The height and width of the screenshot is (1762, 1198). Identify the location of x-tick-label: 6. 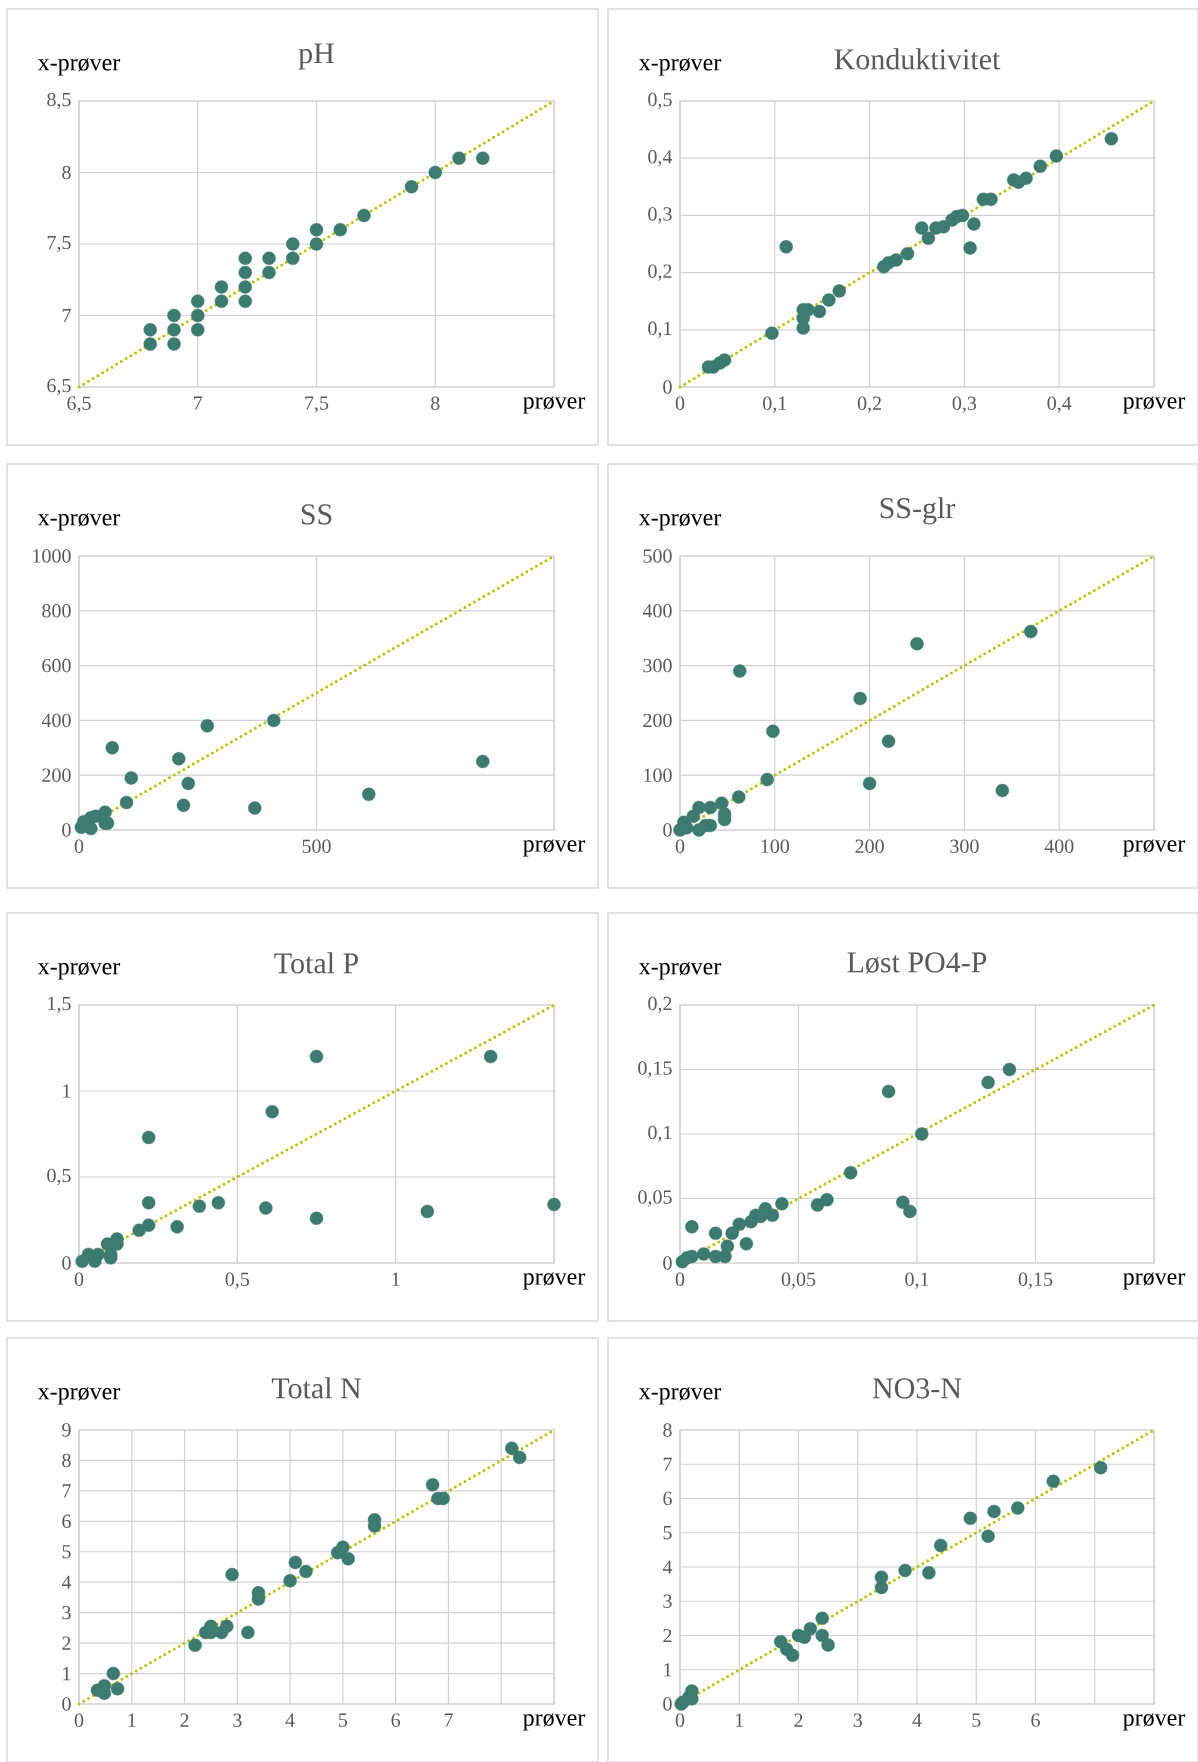
(396, 1720).